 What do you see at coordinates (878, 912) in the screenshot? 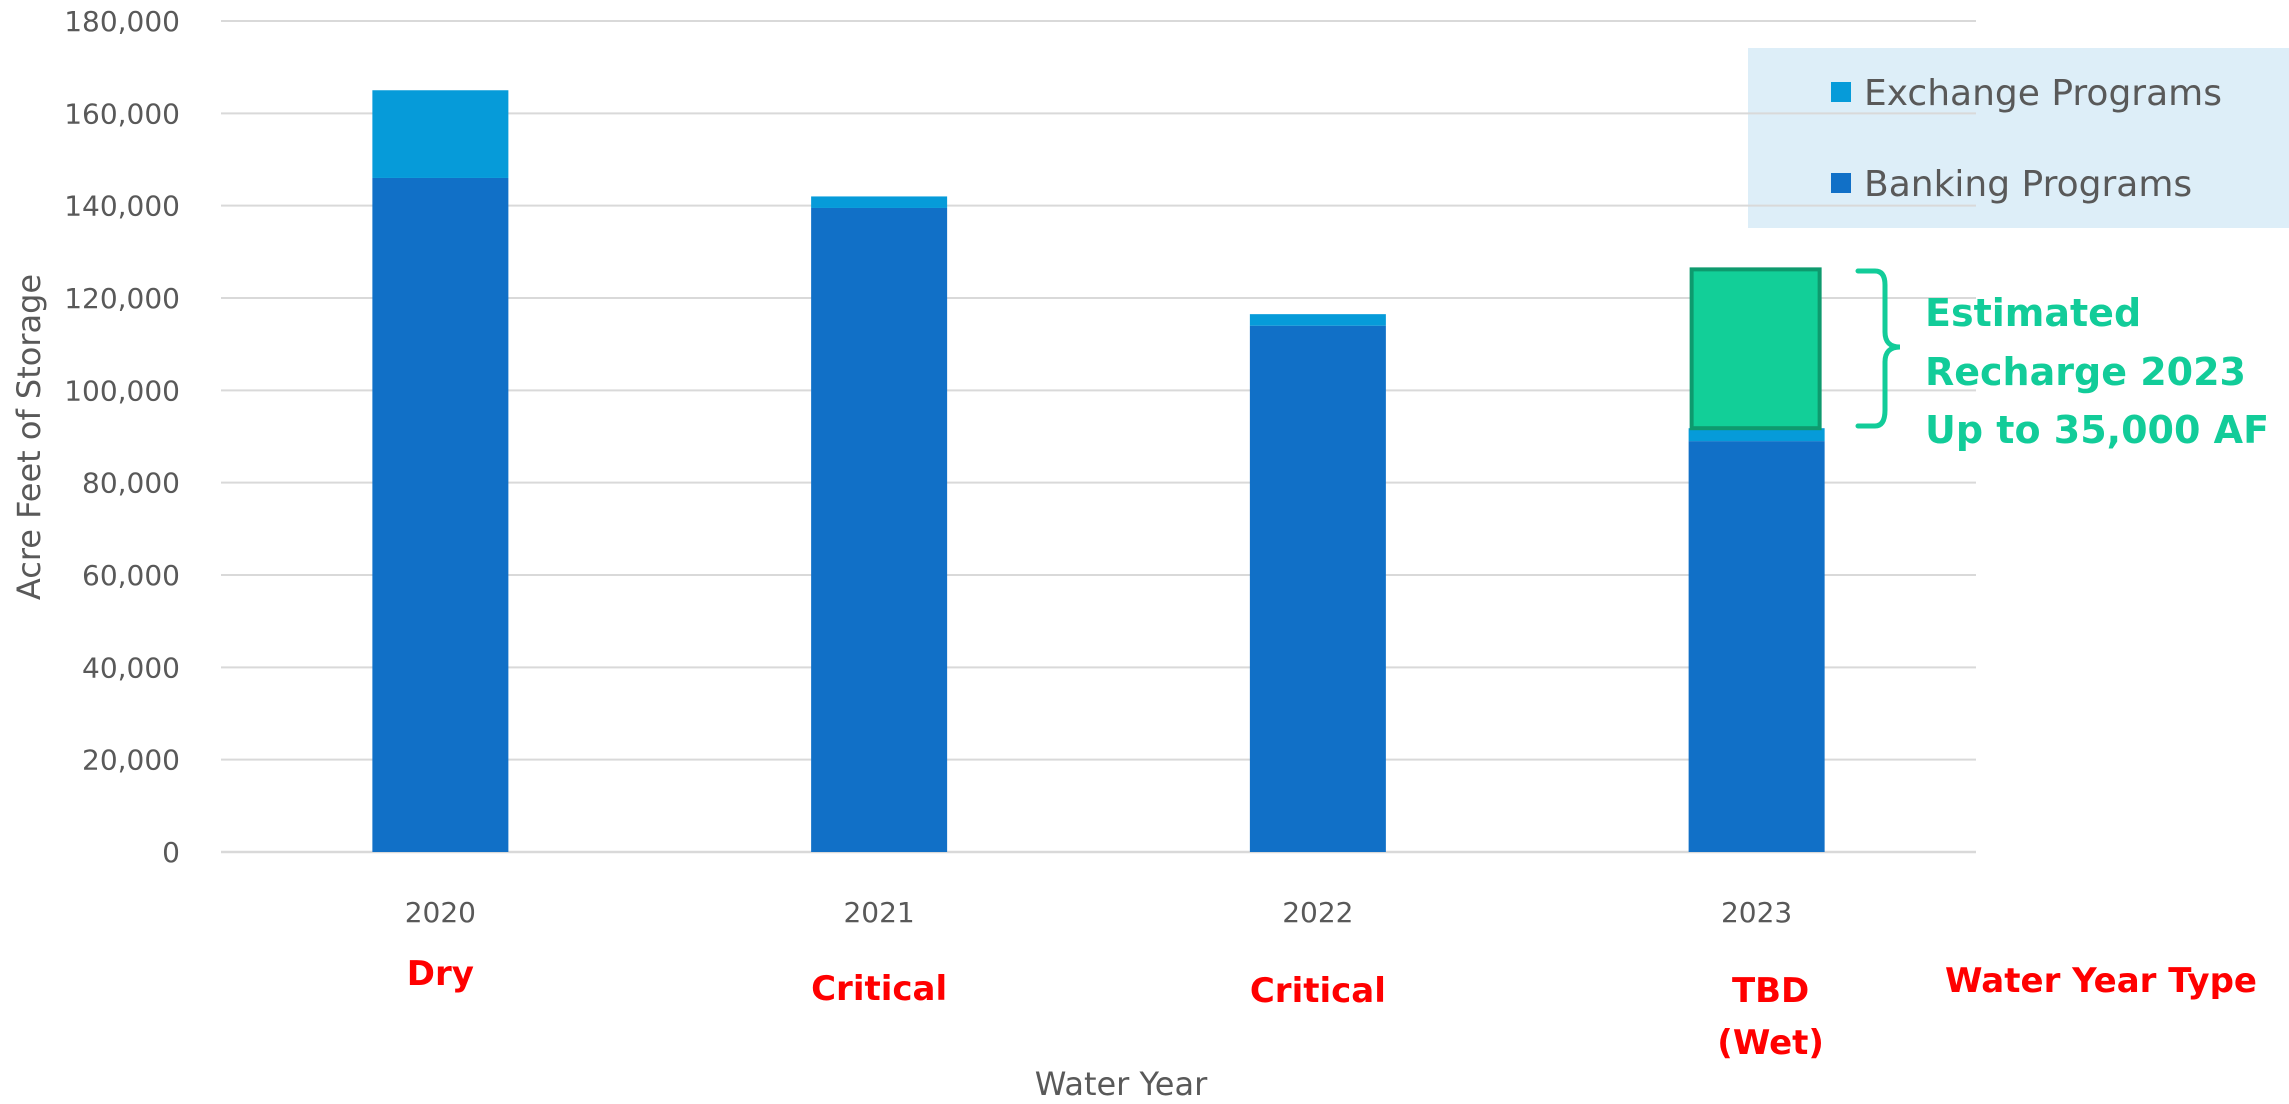
I see `x-tick-label: 2021` at bounding box center [878, 912].